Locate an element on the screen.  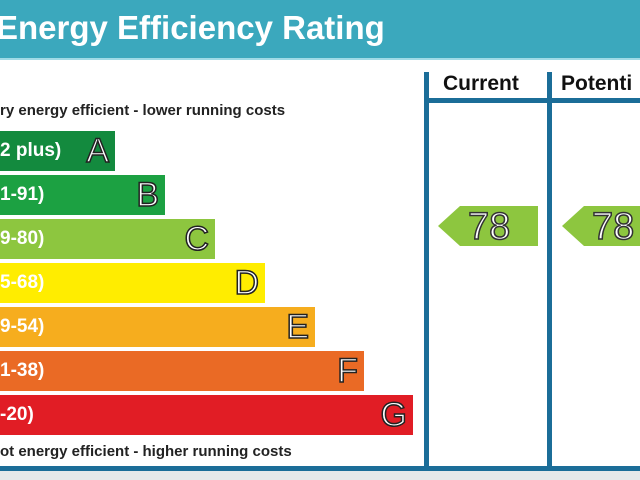
band-letter: E is located at coordinates (298, 327).